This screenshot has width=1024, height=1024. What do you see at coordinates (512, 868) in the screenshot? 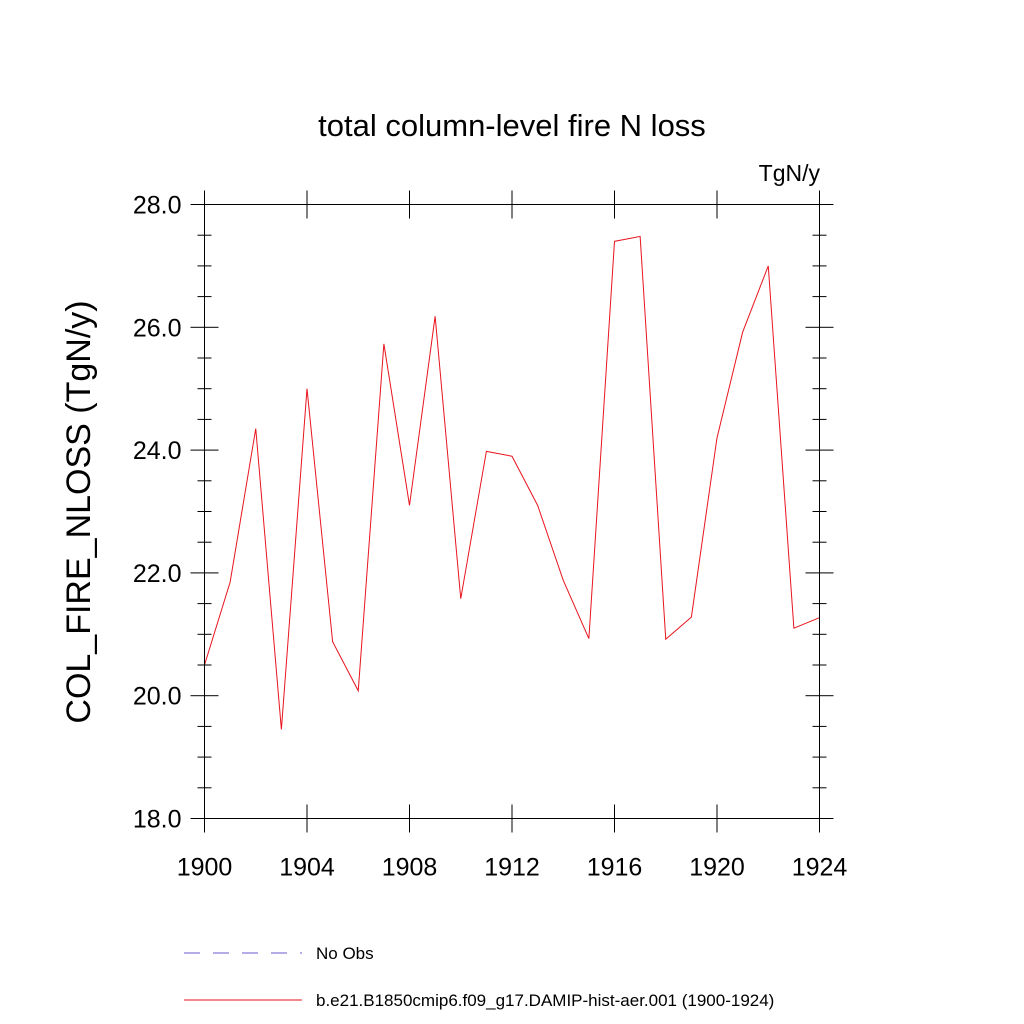
I see `x-tick-label: 1912` at bounding box center [512, 868].